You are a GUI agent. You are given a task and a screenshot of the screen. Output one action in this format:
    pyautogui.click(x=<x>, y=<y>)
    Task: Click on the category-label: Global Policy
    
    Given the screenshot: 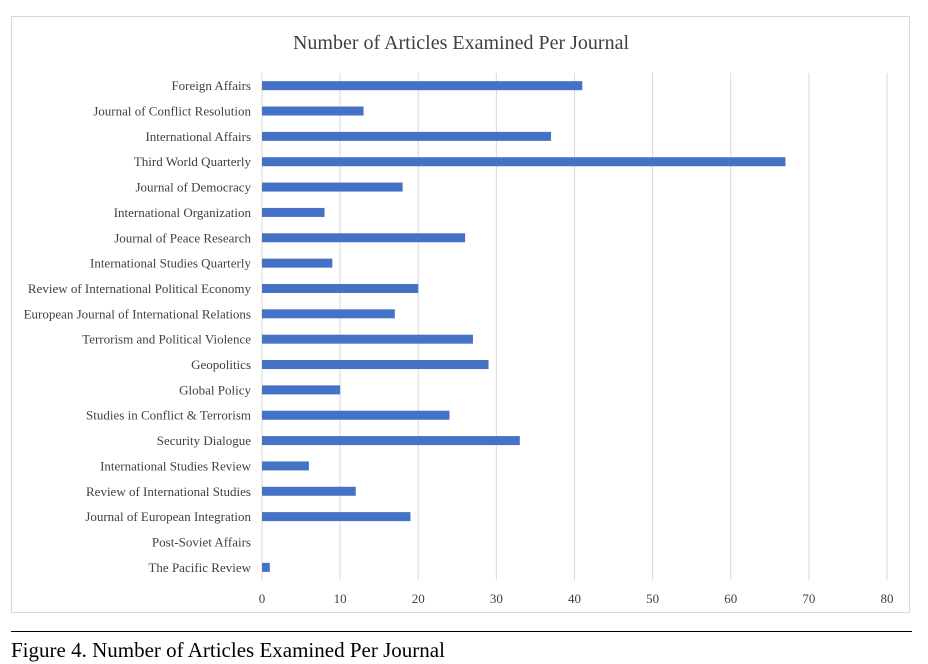 What is the action you would take?
    pyautogui.click(x=215, y=389)
    